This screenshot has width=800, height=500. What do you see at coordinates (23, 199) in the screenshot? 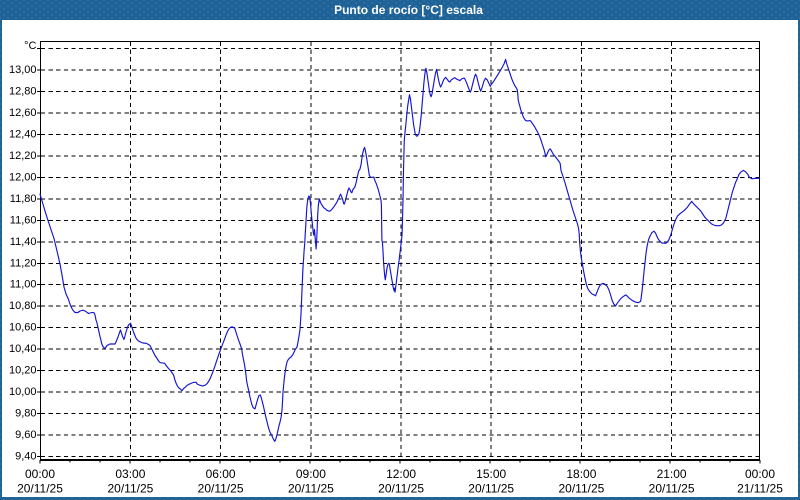
I see `svg-text: 11,80` at bounding box center [23, 199].